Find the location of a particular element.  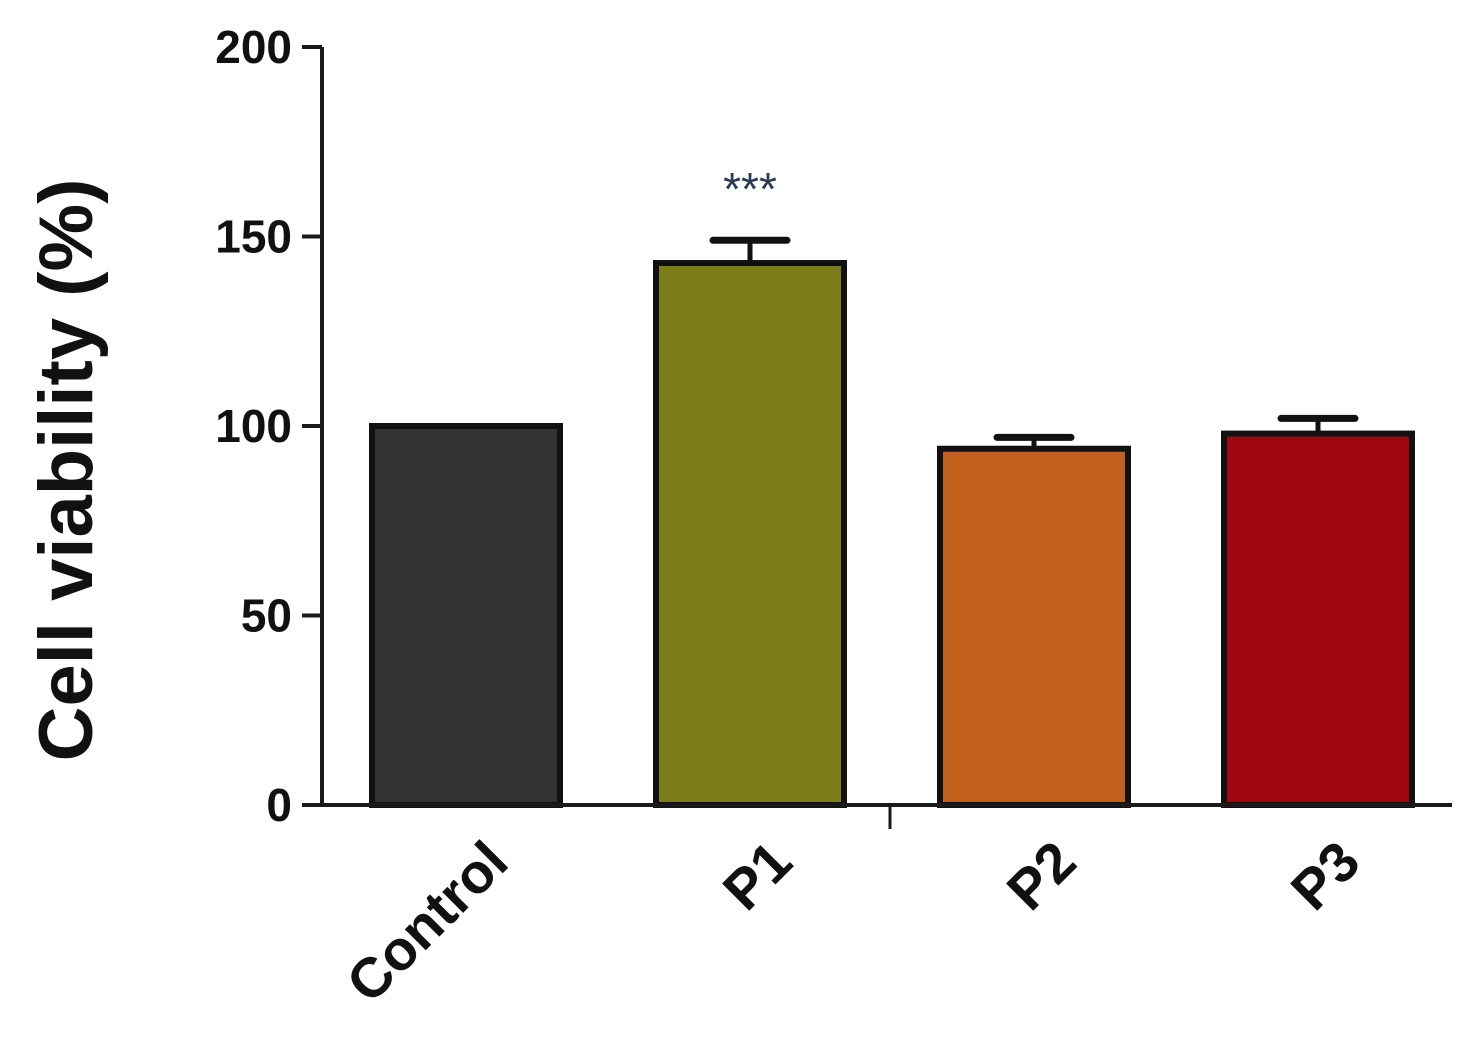

x-tick-label: P3 is located at coordinates (1325, 875).